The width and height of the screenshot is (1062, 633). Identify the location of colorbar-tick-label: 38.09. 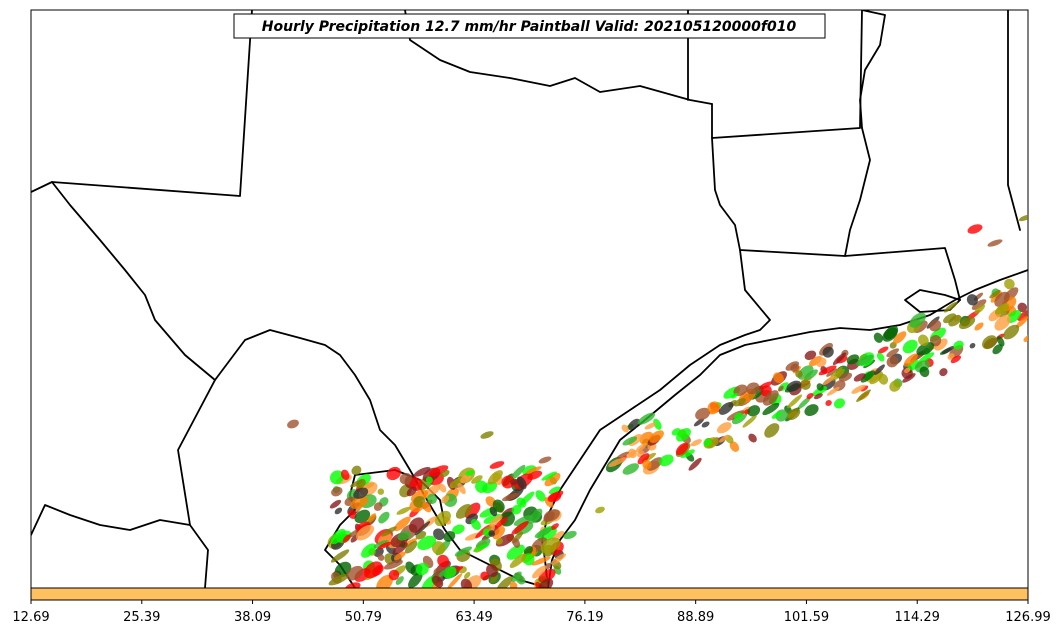
(252, 617).